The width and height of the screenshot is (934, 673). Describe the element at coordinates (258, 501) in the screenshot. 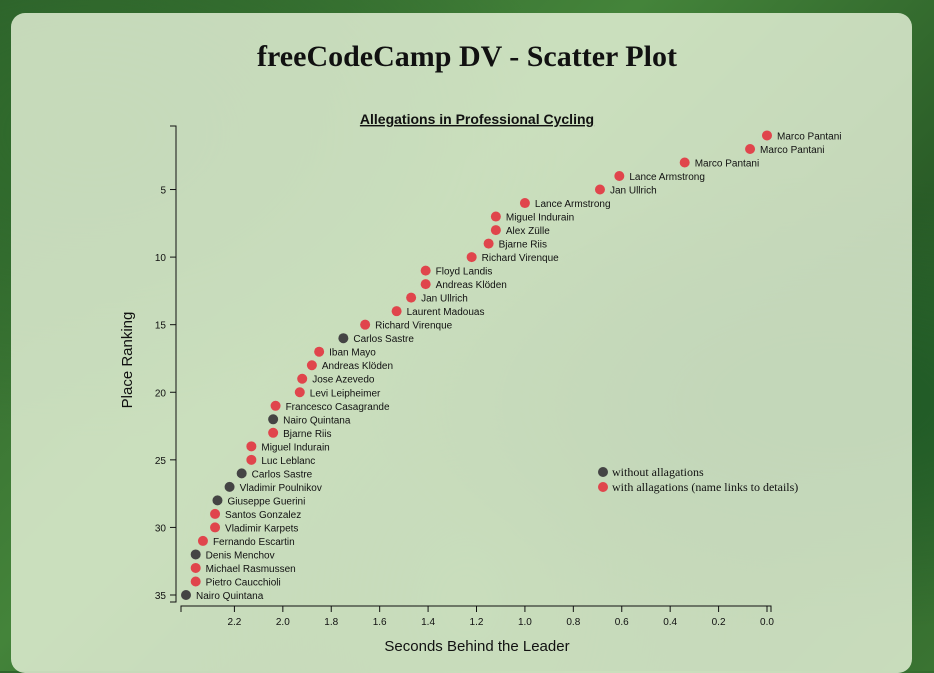

I see `data-point: Giuseppe Guerini` at that location.